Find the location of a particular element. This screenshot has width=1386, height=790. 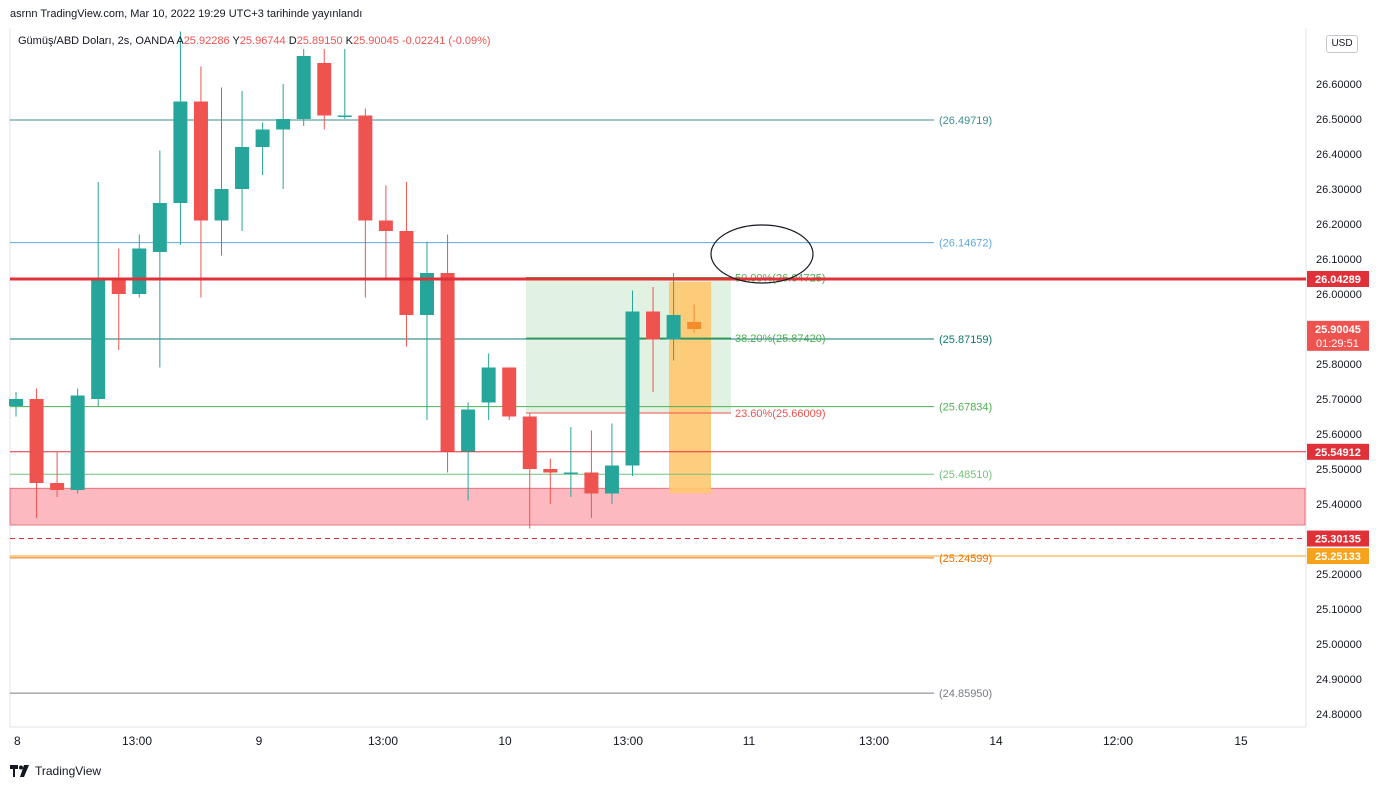

fib-level-label: 23.60%(25.66009) is located at coordinates (780, 414).